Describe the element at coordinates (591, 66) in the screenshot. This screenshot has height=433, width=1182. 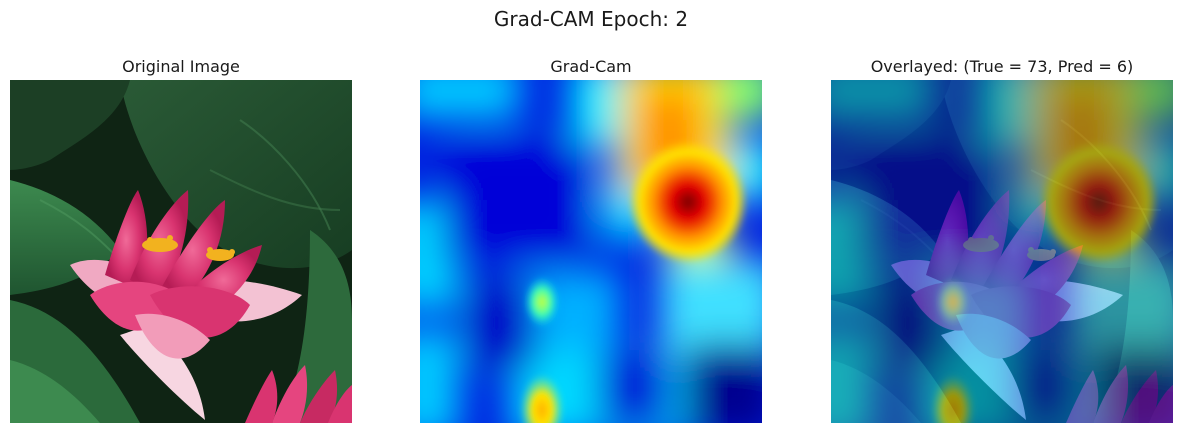
I see `panel-title-gradcam: Grad-Cam` at that location.